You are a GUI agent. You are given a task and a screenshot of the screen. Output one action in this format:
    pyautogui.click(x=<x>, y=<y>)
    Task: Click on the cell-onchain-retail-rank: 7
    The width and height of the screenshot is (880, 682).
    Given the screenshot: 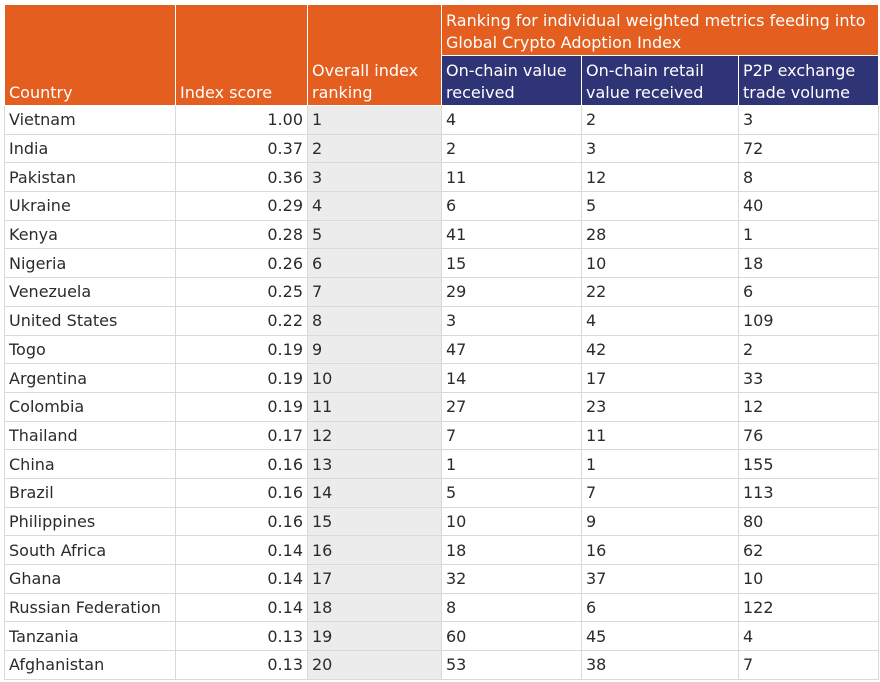 What is the action you would take?
    pyautogui.click(x=660, y=492)
    